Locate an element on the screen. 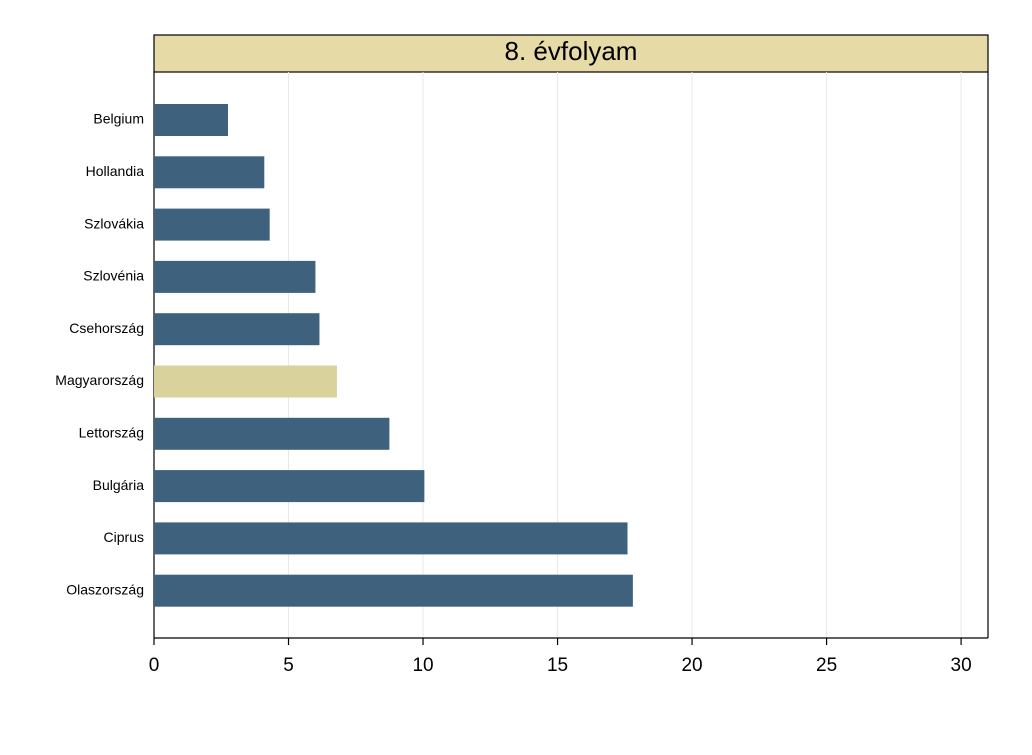  chart-title: 8. évfolyam is located at coordinates (571, 51).